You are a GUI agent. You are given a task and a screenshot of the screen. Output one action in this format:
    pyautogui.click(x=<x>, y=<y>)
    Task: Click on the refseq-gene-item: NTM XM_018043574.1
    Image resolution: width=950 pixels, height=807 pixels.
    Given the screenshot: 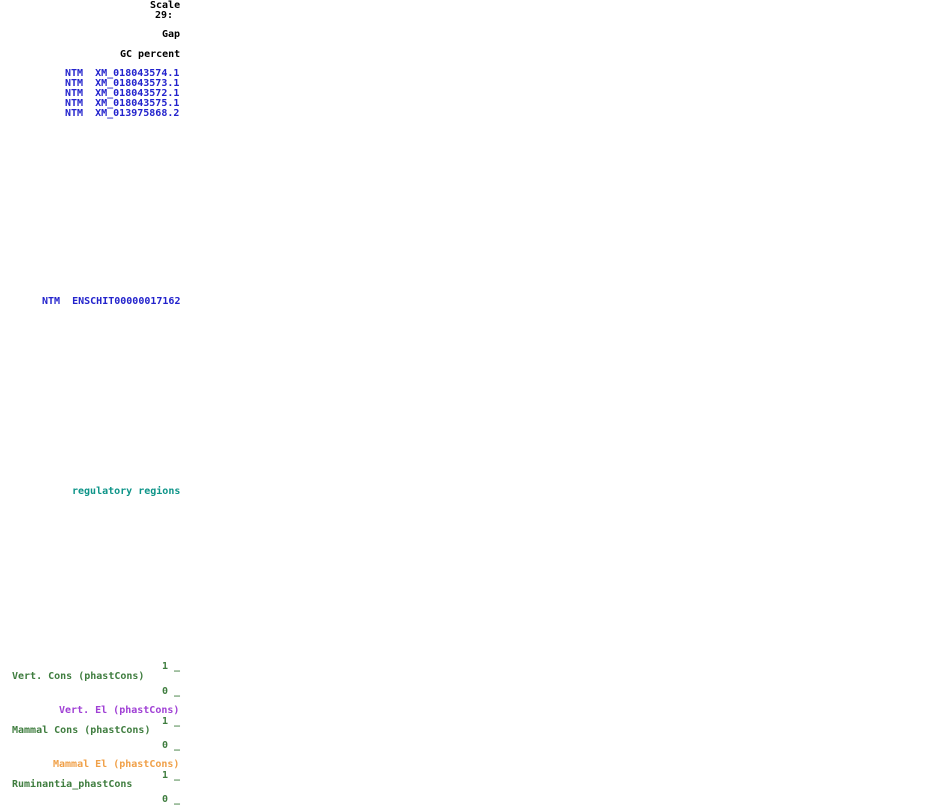 What is the action you would take?
    pyautogui.click(x=122, y=73)
    